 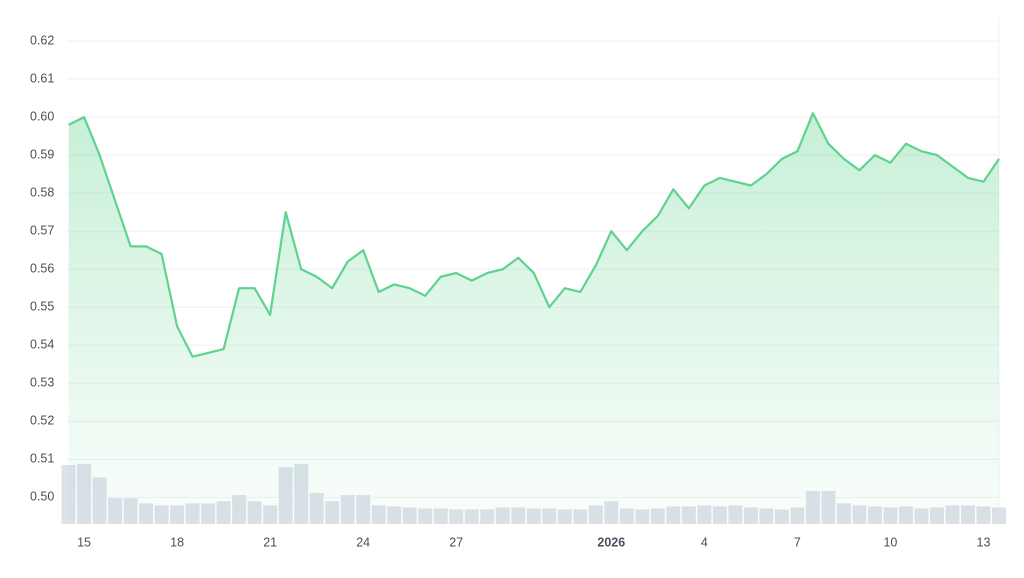 What do you see at coordinates (42, 154) in the screenshot?
I see `y-tick-label: 0.59` at bounding box center [42, 154].